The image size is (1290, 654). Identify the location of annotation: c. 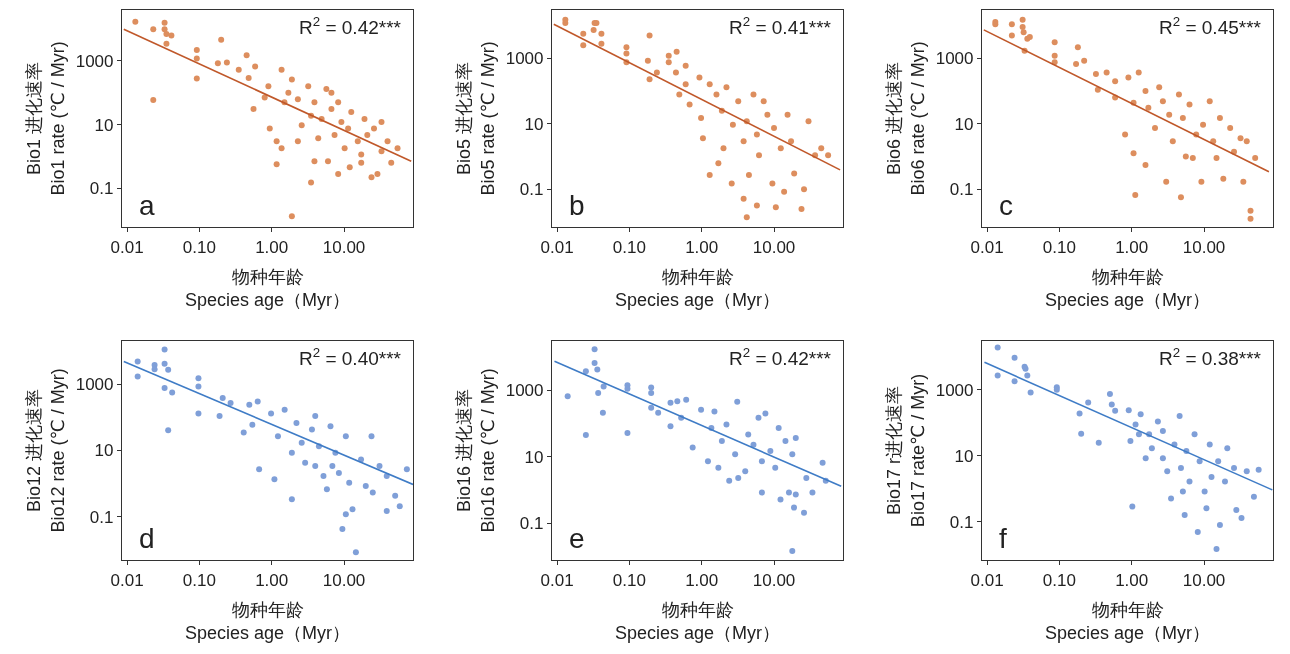
(1006, 205).